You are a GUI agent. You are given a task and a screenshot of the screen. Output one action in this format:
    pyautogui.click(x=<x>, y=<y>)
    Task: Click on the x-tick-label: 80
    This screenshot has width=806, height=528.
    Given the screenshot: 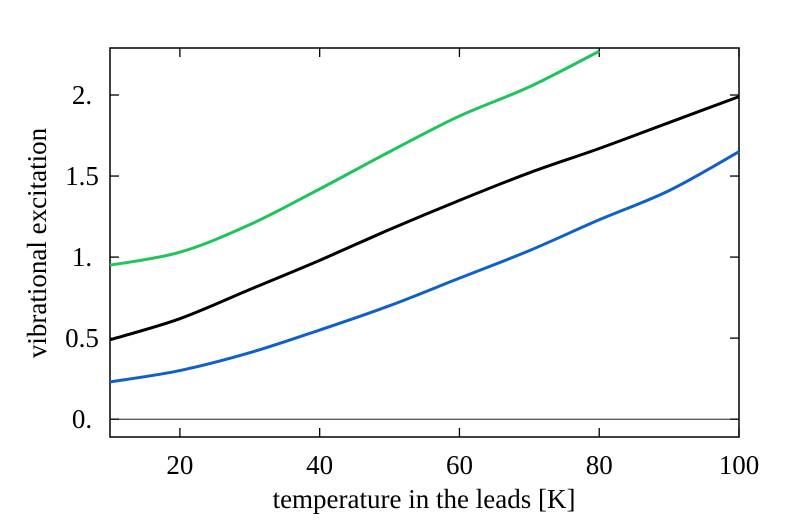 What is the action you would take?
    pyautogui.click(x=599, y=465)
    